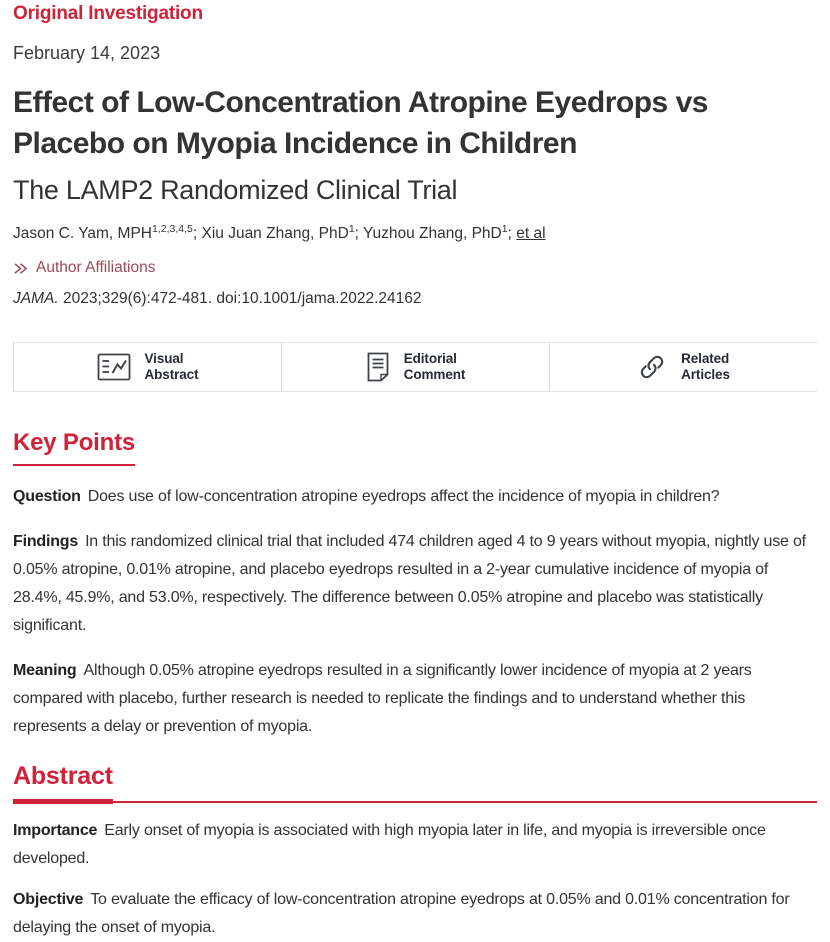 The height and width of the screenshot is (942, 830). Describe the element at coordinates (74, 447) in the screenshot. I see `key-points-heading: Key Points` at that location.